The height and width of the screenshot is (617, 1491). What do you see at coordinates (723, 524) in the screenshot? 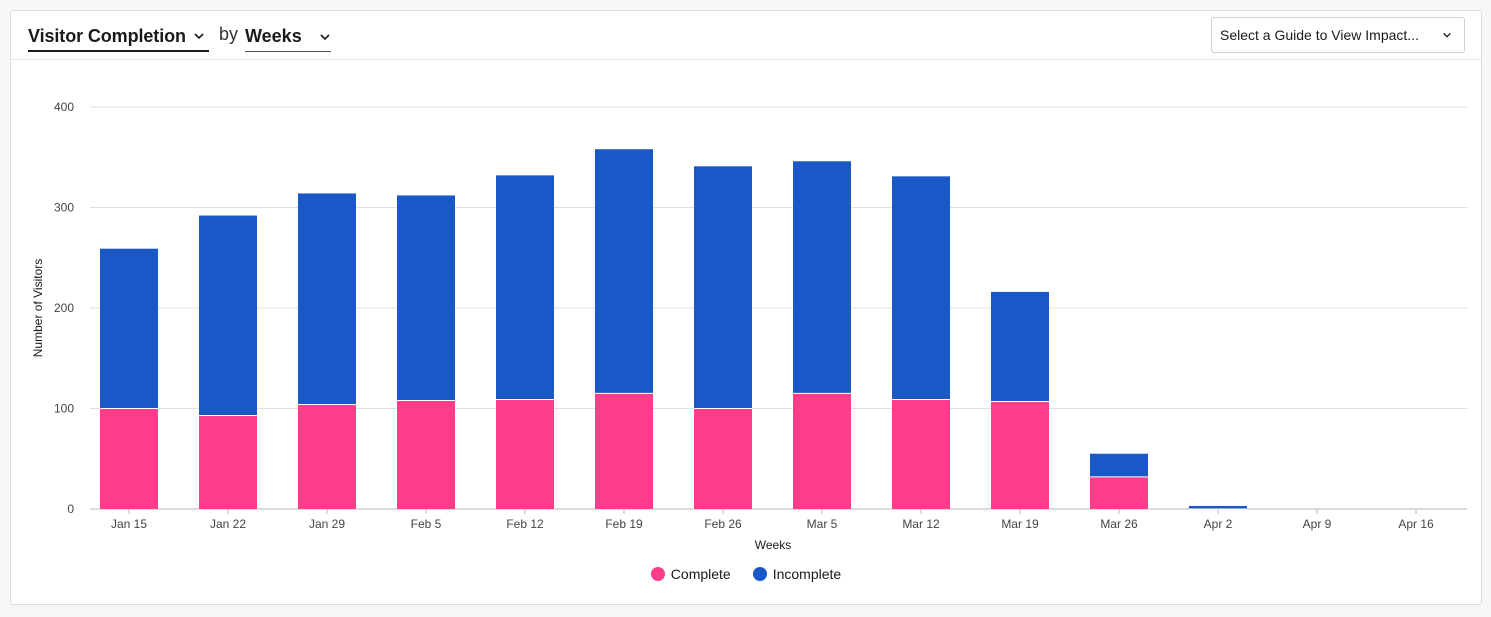
I see `x-tick-label: Feb 26` at bounding box center [723, 524].